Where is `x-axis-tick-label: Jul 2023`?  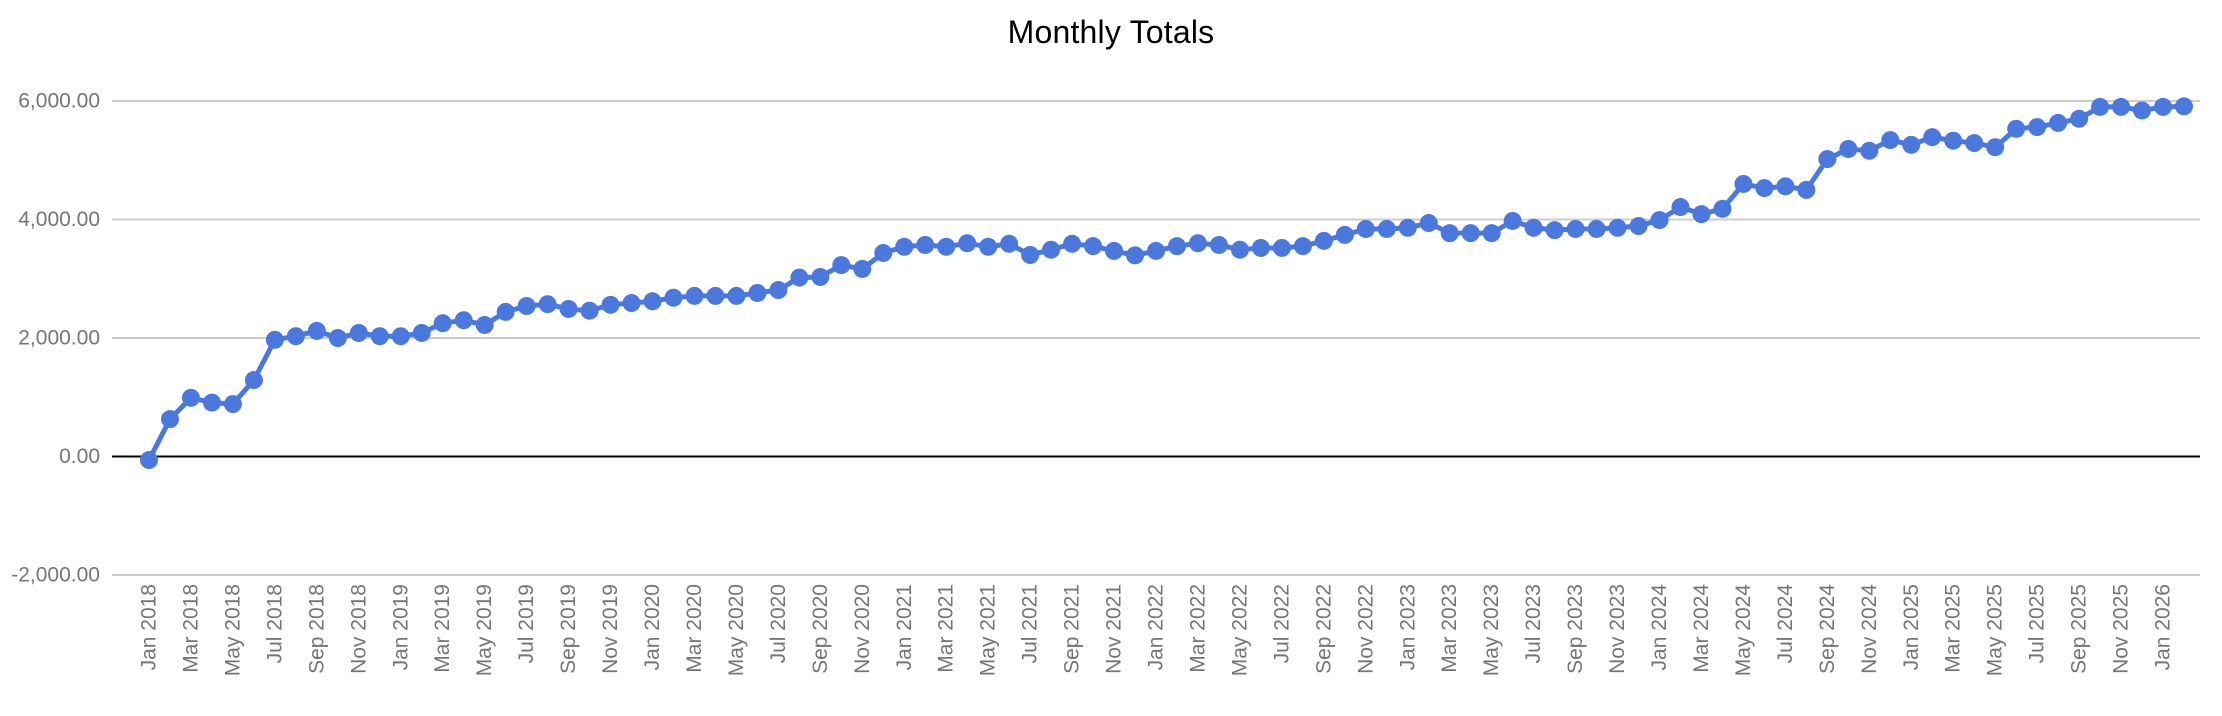
x-axis-tick-label: Jul 2023 is located at coordinates (1533, 623).